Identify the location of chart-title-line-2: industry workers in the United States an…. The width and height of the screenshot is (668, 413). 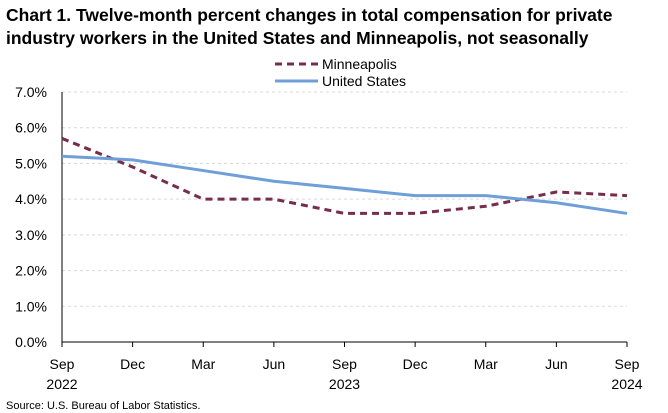
(297, 38).